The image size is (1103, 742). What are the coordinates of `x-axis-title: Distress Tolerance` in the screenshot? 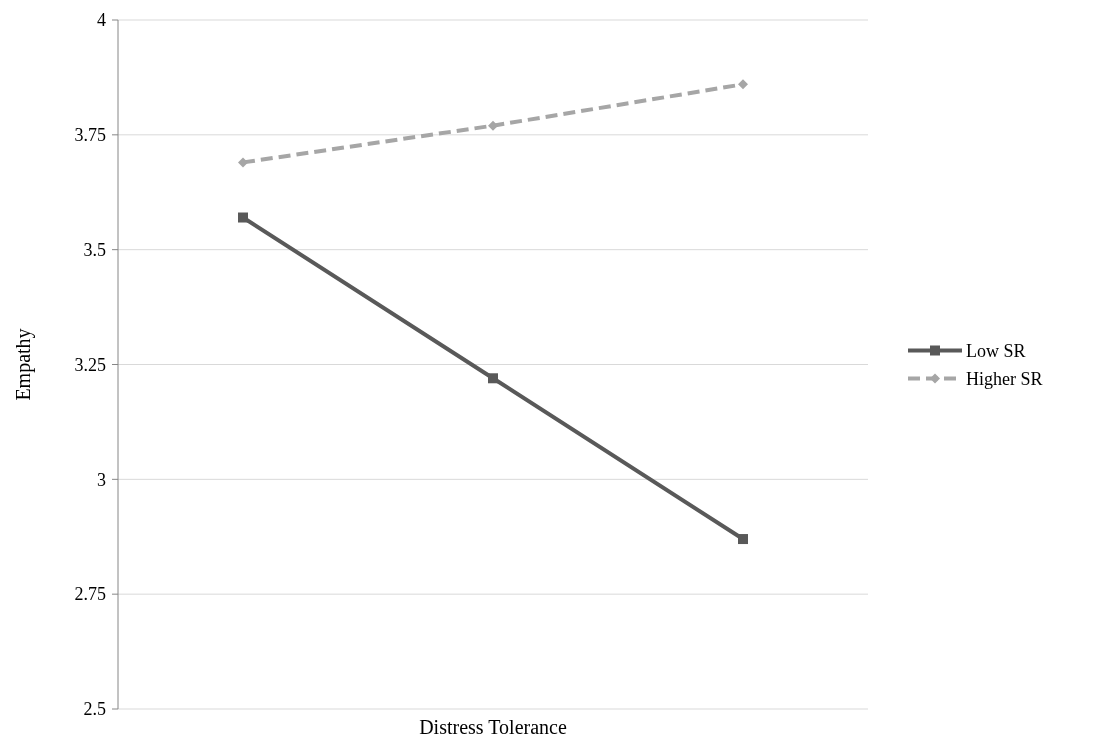 It's located at (493, 727).